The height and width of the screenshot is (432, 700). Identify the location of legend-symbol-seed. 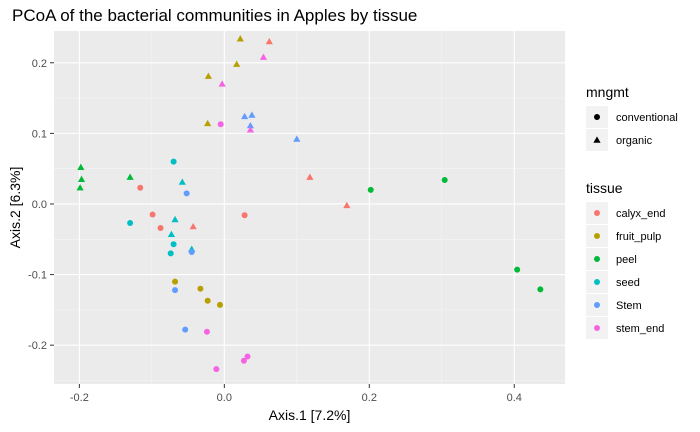
(597, 282).